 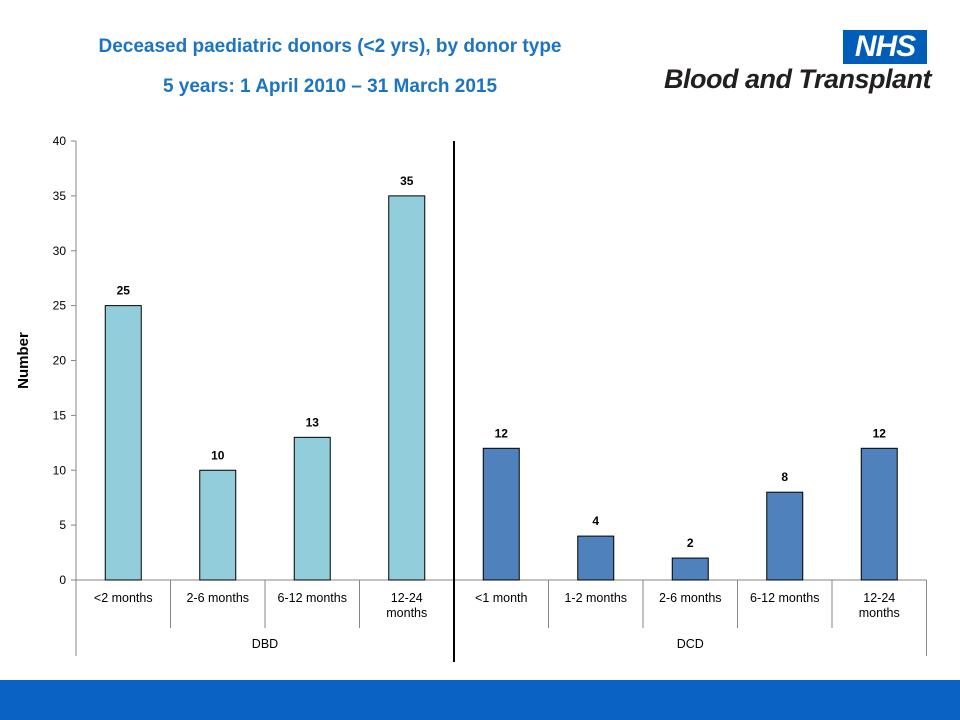 What do you see at coordinates (60, 361) in the screenshot?
I see `y-tick-label: 20` at bounding box center [60, 361].